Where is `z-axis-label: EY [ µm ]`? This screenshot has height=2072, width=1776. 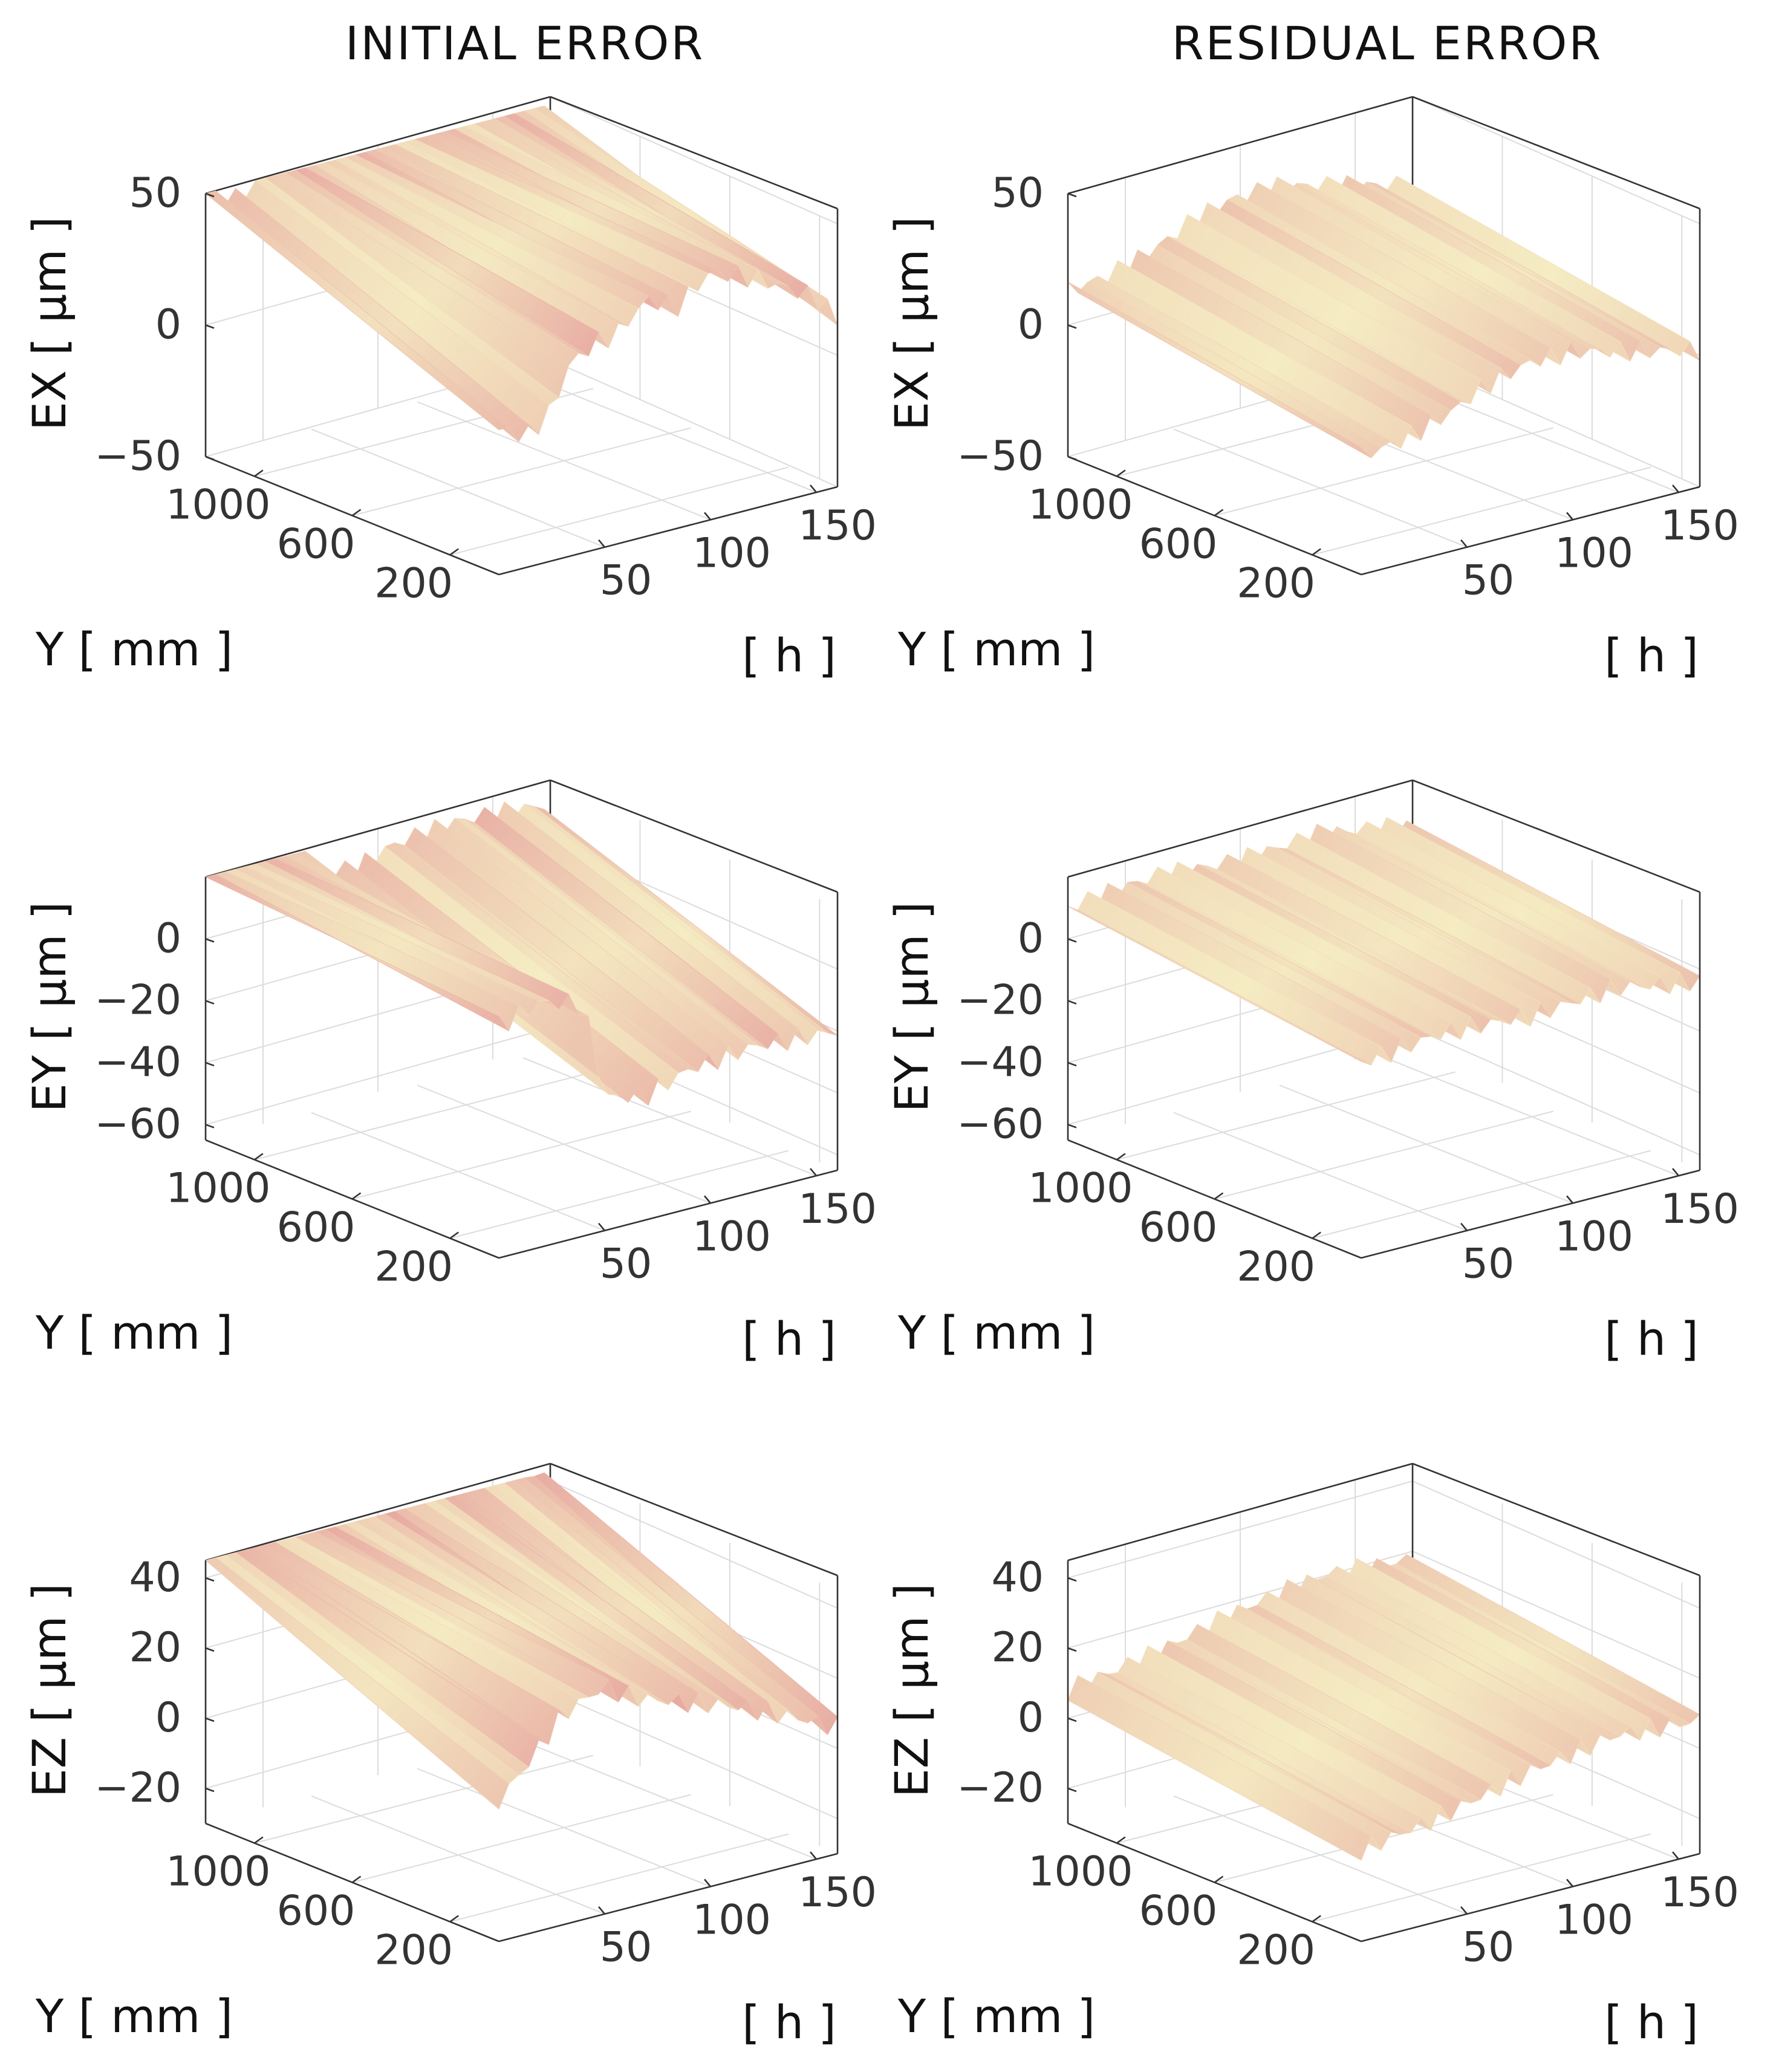
z-axis-label: EY [ µm ] is located at coordinates (49, 1007).